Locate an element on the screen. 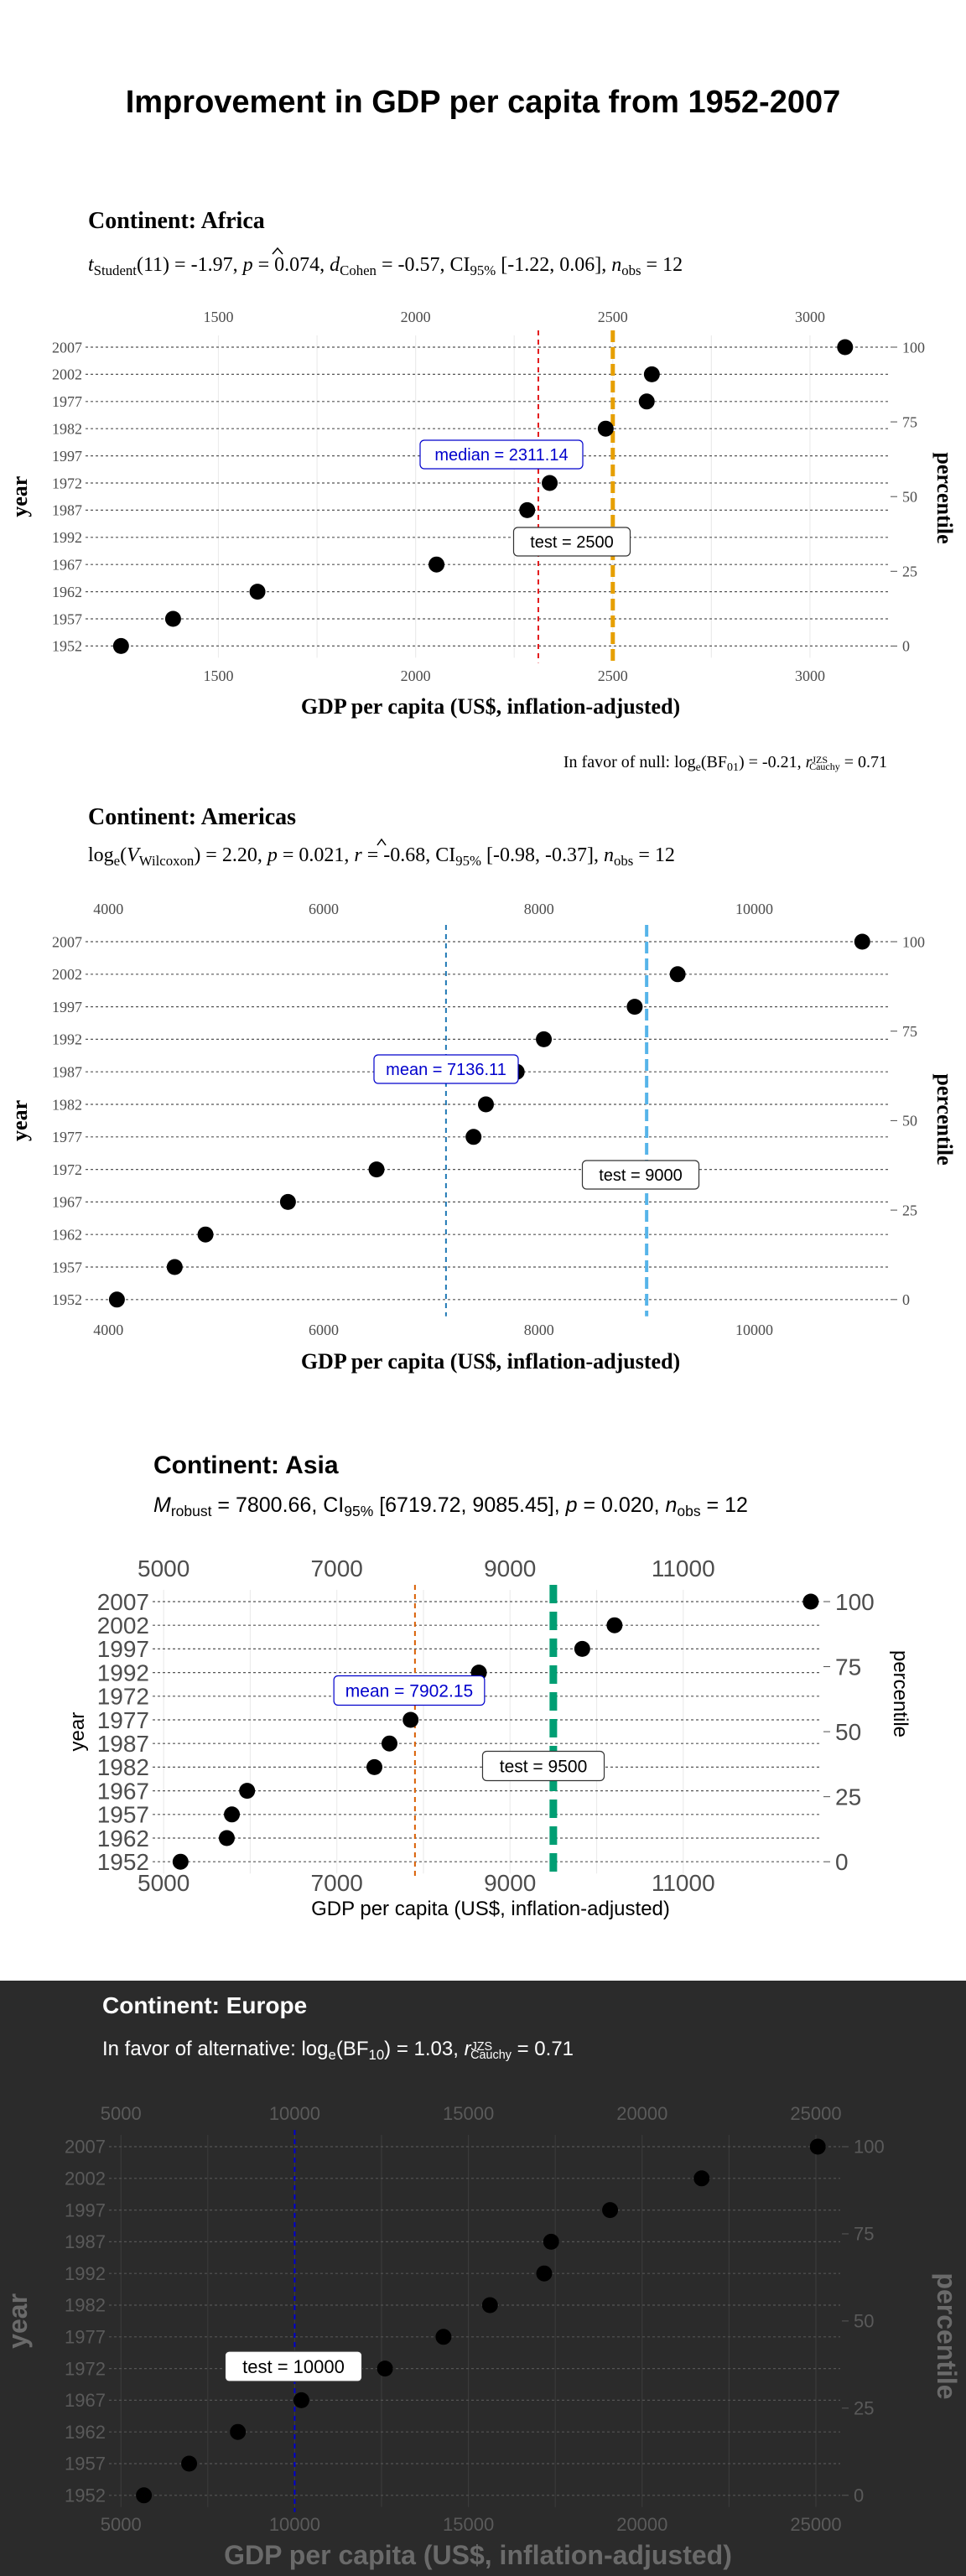 Image resolution: width=966 pixels, height=2576 pixels. test-label-text: test = 9500 is located at coordinates (544, 1768).